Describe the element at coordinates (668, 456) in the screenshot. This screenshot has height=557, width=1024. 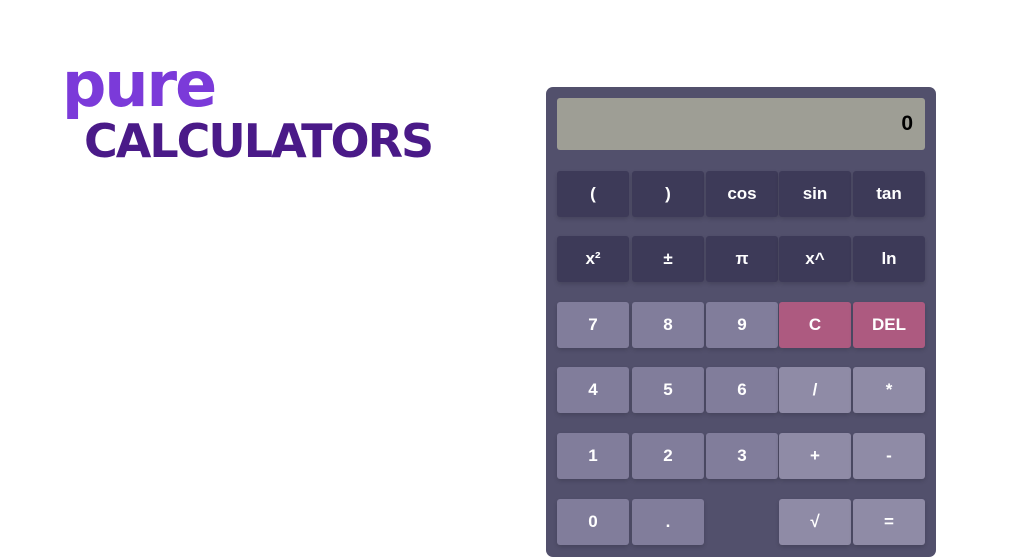
I see `key-2-button: 2` at that location.